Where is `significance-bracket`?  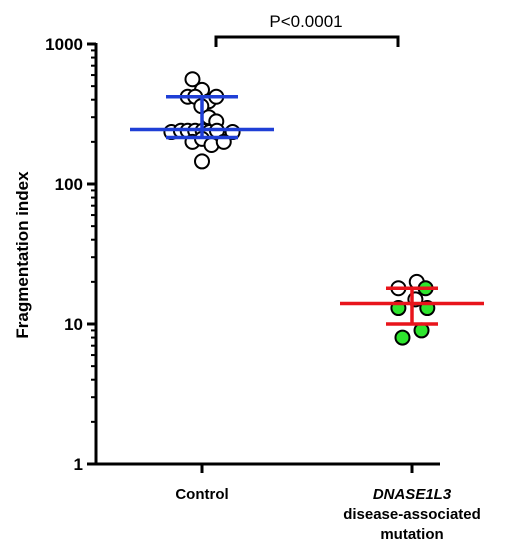
significance-bracket is located at coordinates (307, 41).